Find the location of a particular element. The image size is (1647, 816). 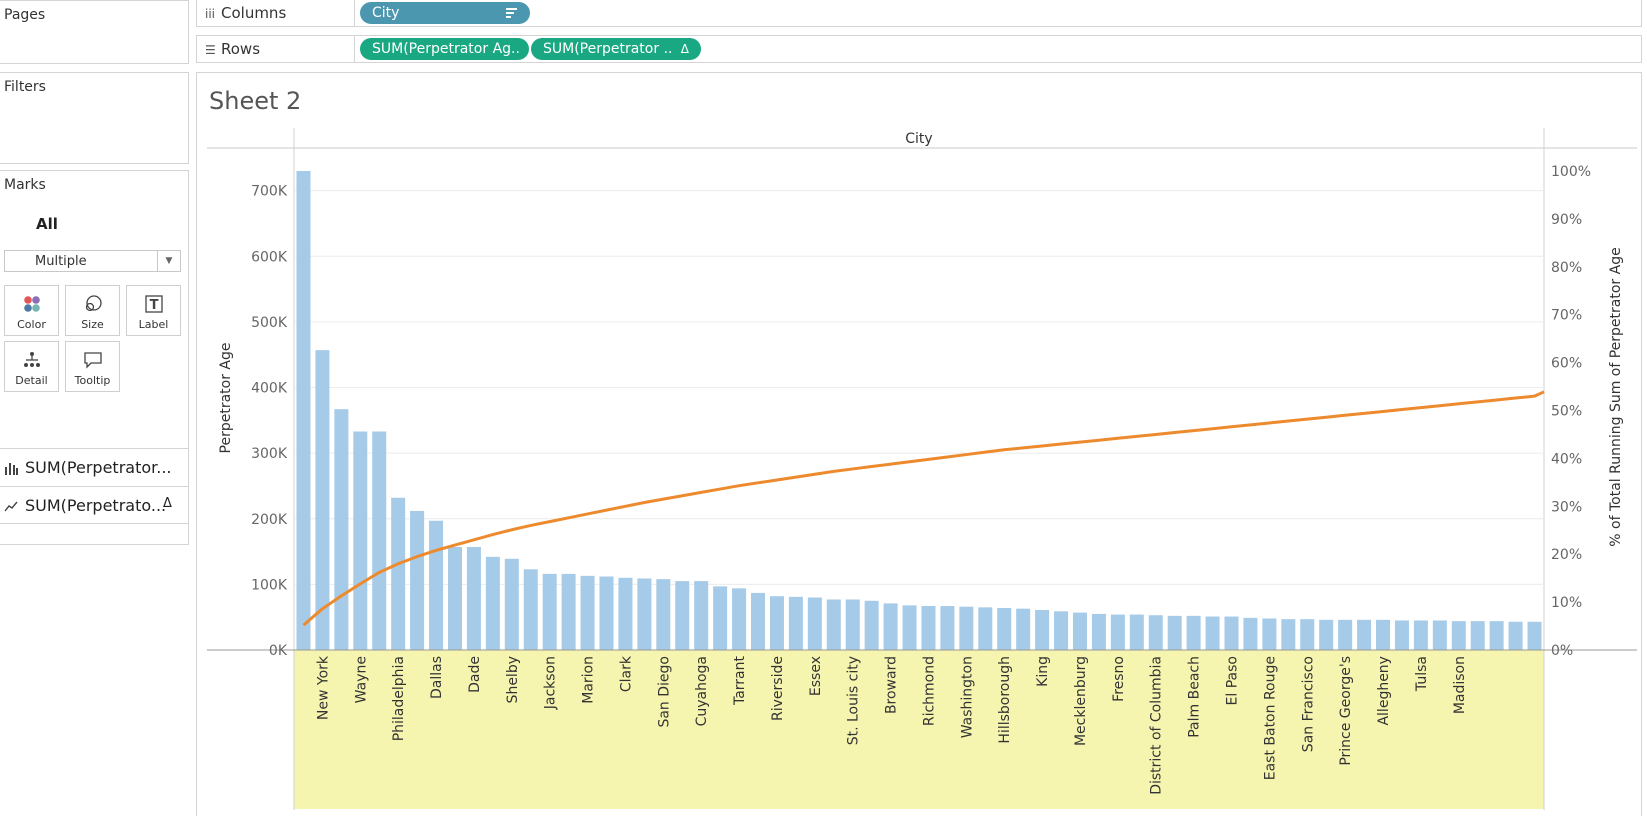

rows-pill-1-label: SUM(Perpetrator Ag.. is located at coordinates (446, 49).